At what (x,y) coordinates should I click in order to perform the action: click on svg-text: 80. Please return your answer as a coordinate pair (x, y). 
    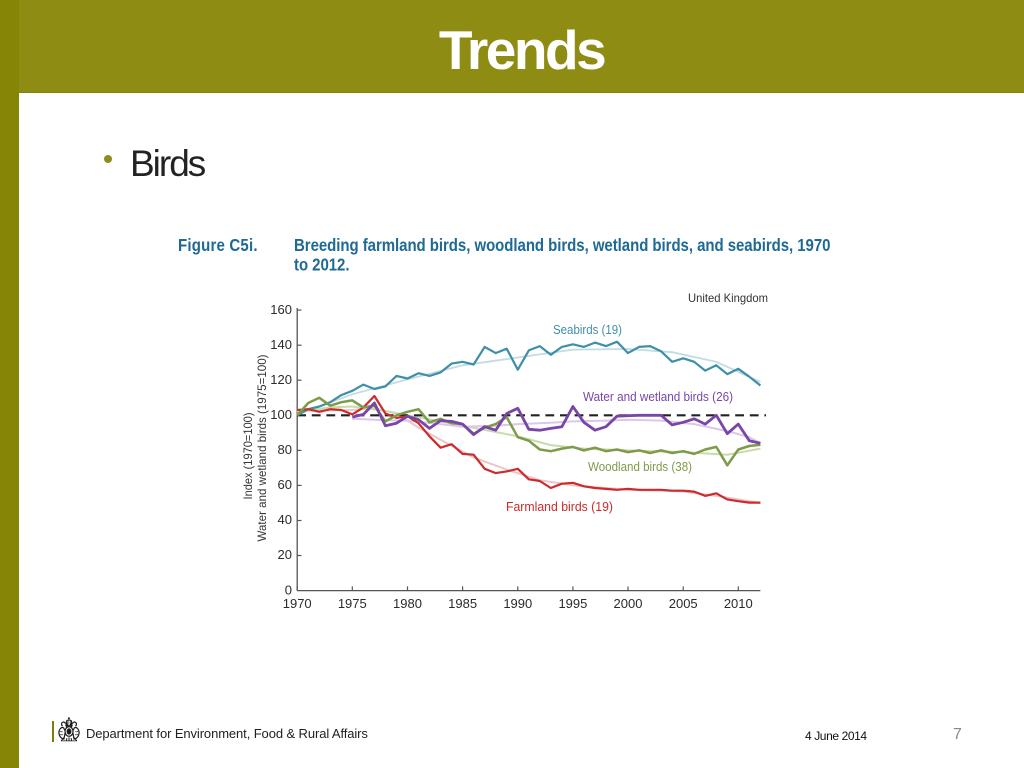
    Looking at the image, I should click on (285, 449).